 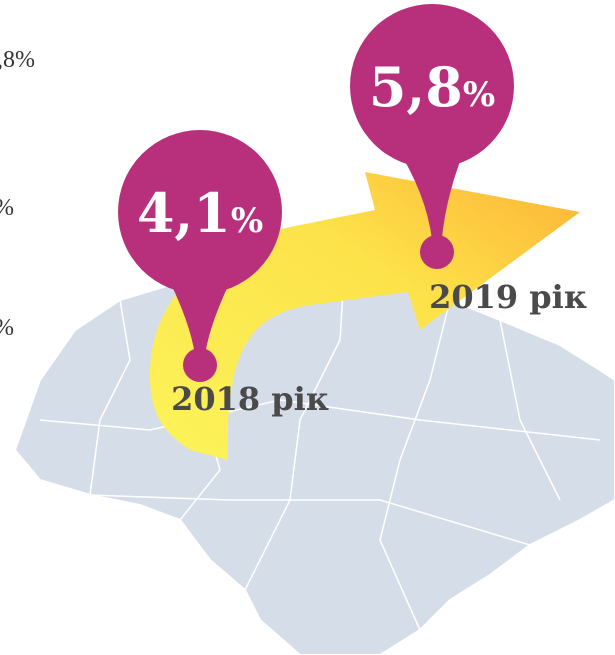 I want to click on year-label: 2018 рік, so click(x=250, y=399).